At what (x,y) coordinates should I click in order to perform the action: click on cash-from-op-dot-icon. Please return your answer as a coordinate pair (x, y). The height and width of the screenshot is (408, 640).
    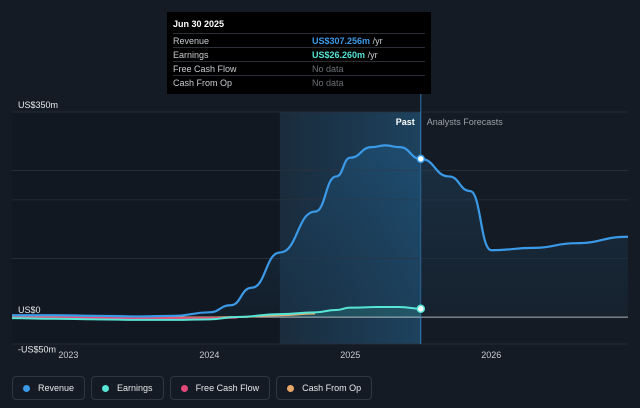
    Looking at the image, I should click on (291, 388).